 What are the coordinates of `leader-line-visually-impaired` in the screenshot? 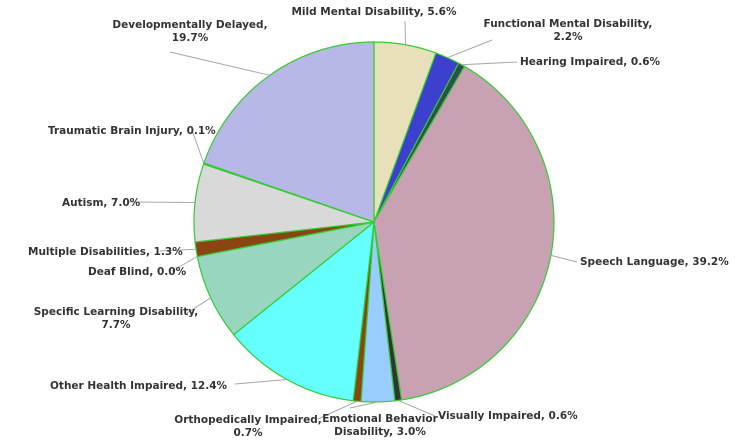 It's located at (417, 408).